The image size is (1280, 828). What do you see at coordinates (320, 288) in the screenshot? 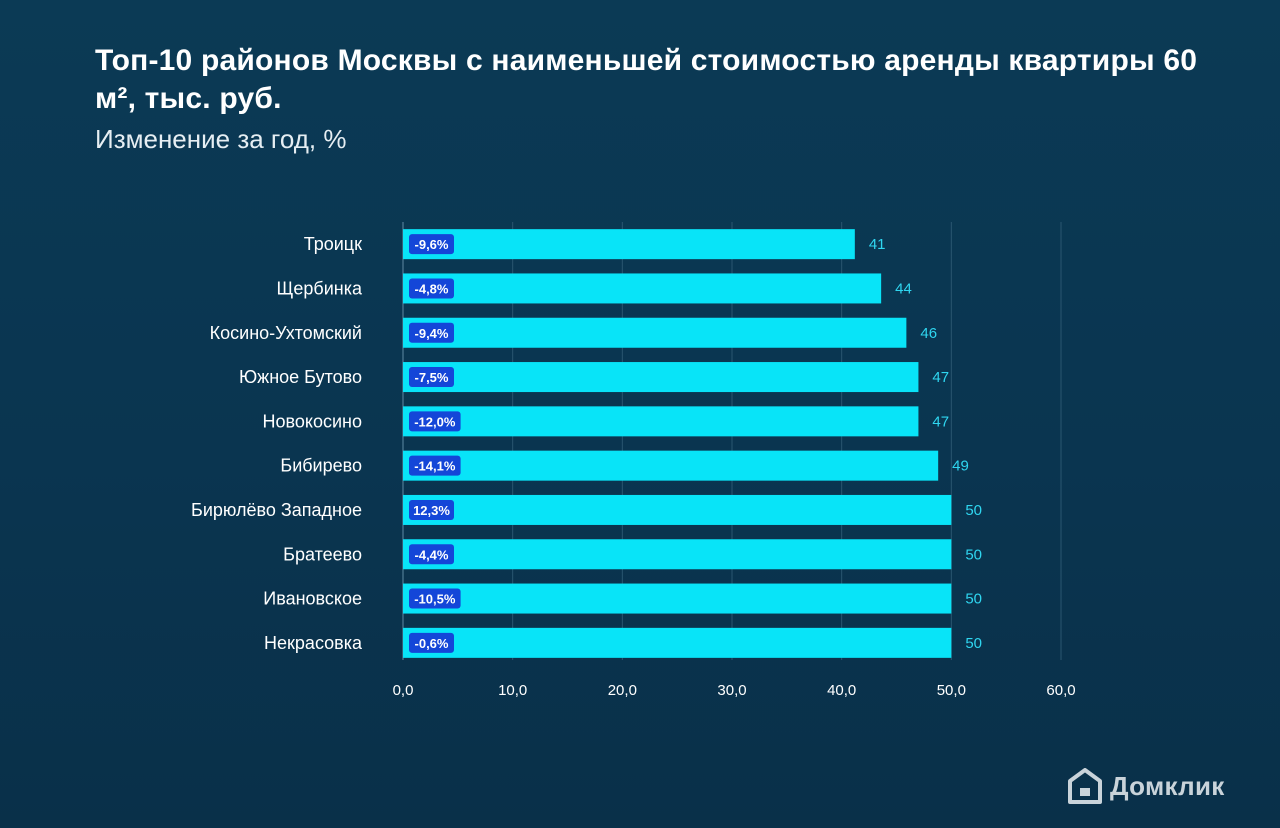
I see `category-label: Щербинка` at bounding box center [320, 288].